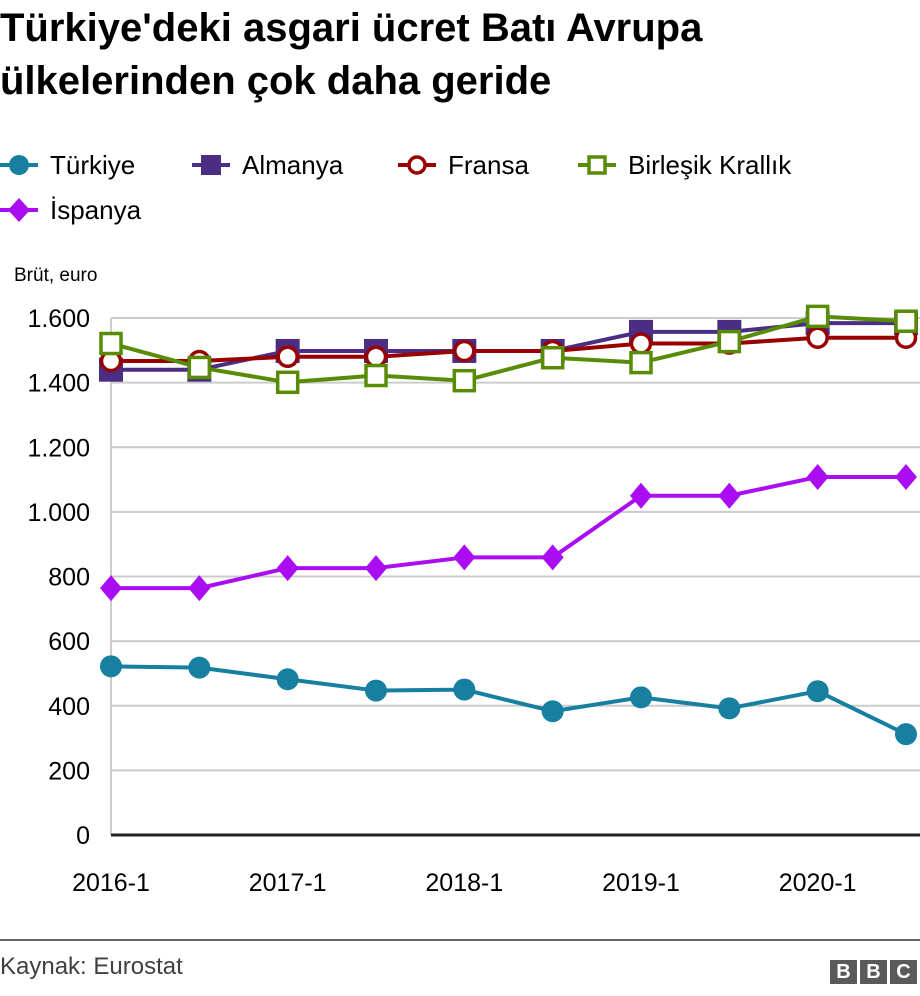 This screenshot has height=996, width=920. What do you see at coordinates (288, 883) in the screenshot?
I see `x-tick-label: 2017-1` at bounding box center [288, 883].